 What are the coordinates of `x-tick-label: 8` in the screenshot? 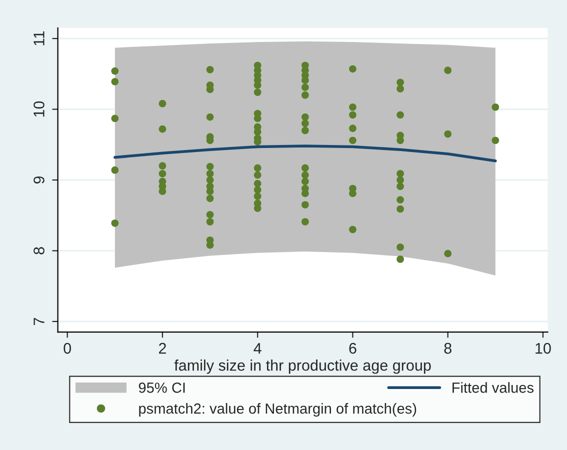 It's located at (448, 348).